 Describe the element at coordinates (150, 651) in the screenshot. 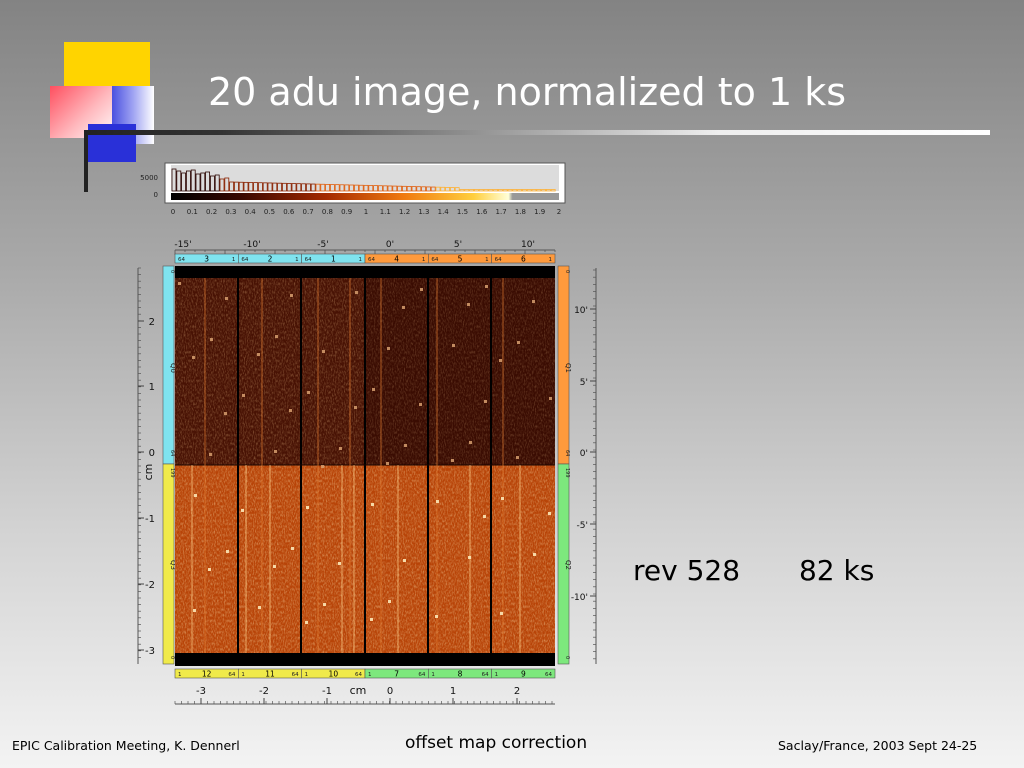

I see `left-cm-label: -3` at that location.